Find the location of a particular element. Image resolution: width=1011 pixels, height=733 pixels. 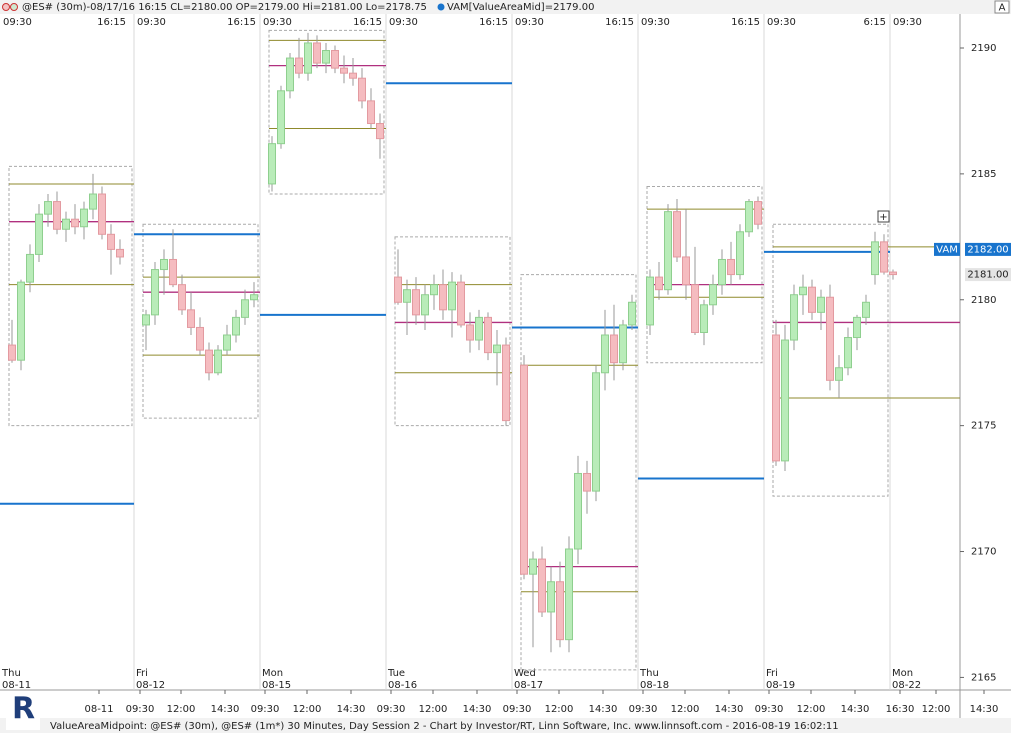

session-end-time: 6:15 is located at coordinates (875, 22).